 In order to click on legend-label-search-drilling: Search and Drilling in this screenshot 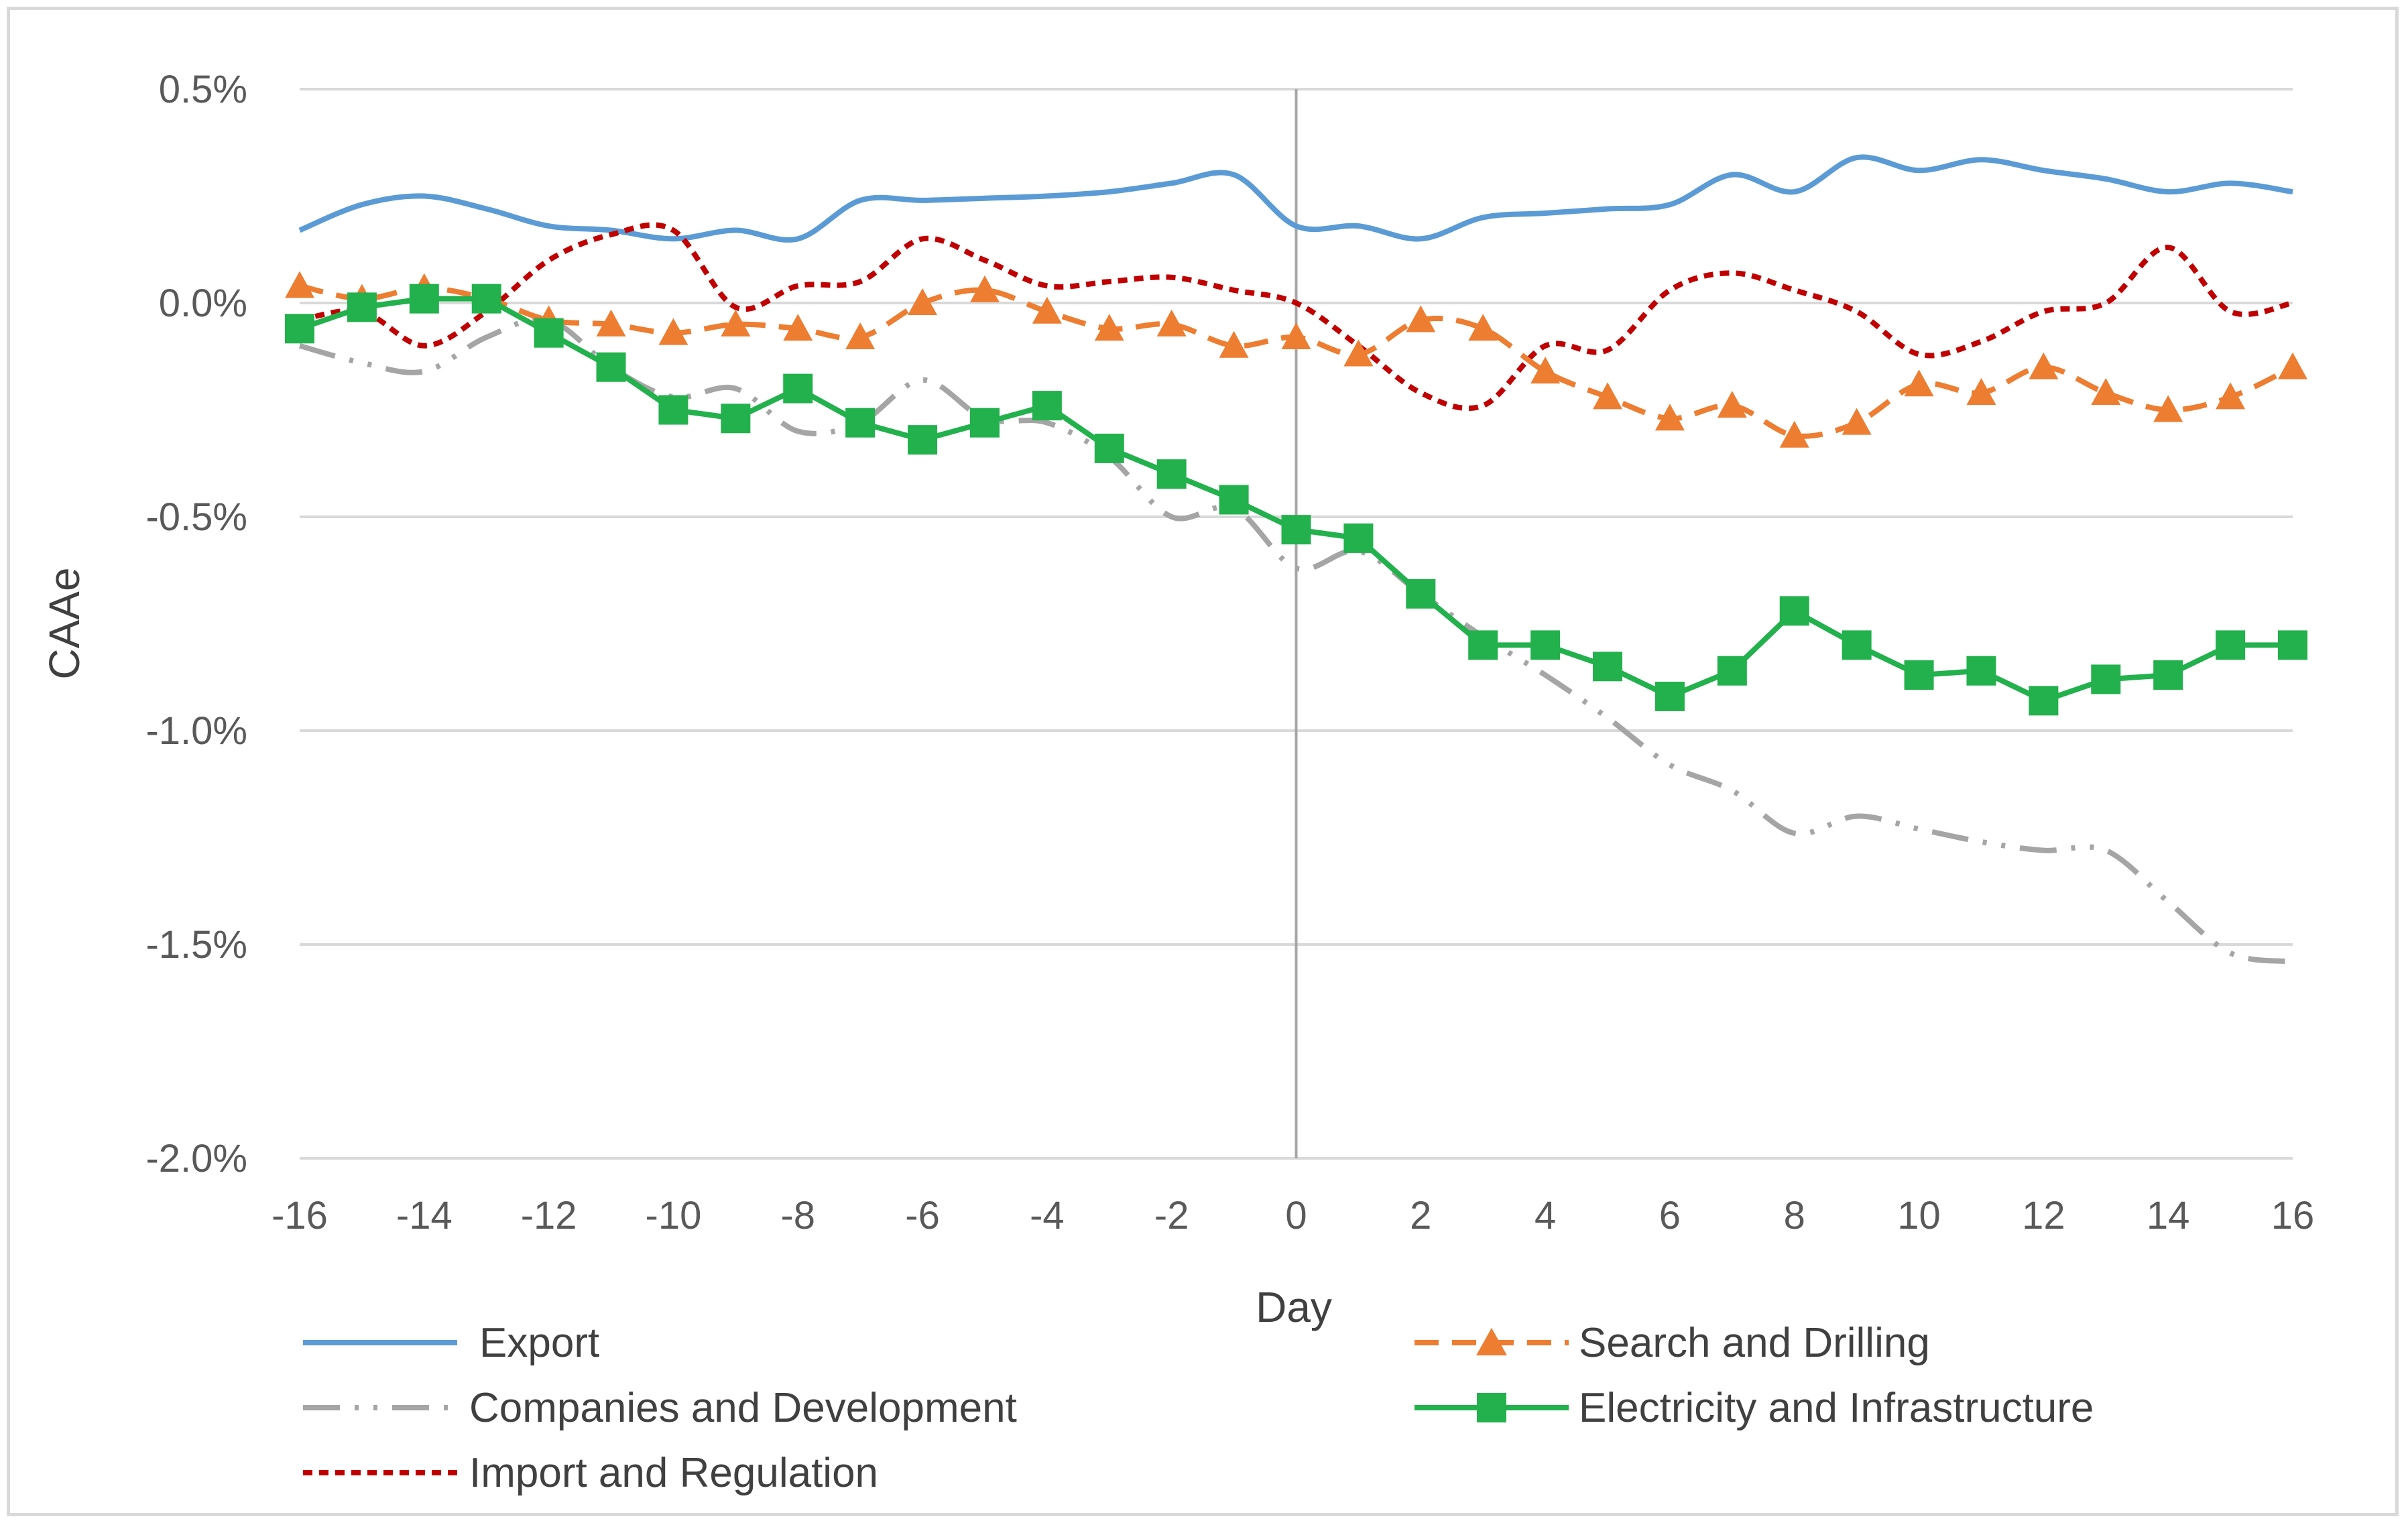, I will do `click(1754, 1343)`.